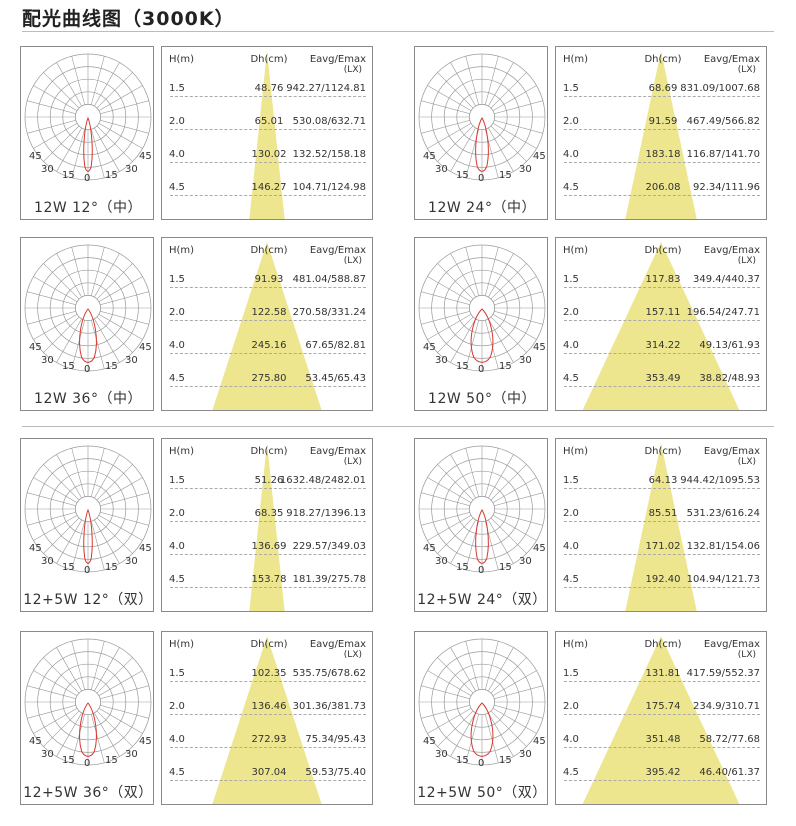 Image resolution: width=796 pixels, height=826 pixels. I want to click on panel-label: 12+5W 36°（双）, so click(88, 793).